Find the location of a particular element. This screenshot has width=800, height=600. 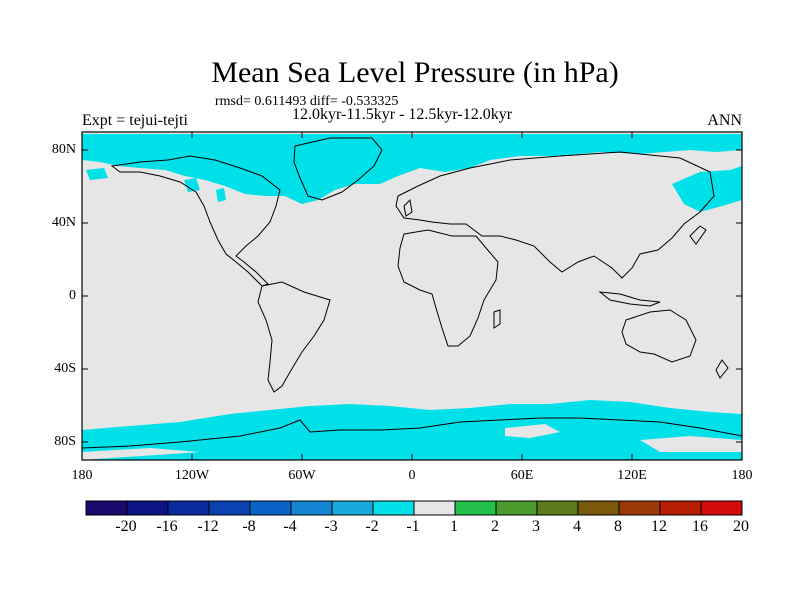

lat-label-eq: 0 is located at coordinates (72, 295).